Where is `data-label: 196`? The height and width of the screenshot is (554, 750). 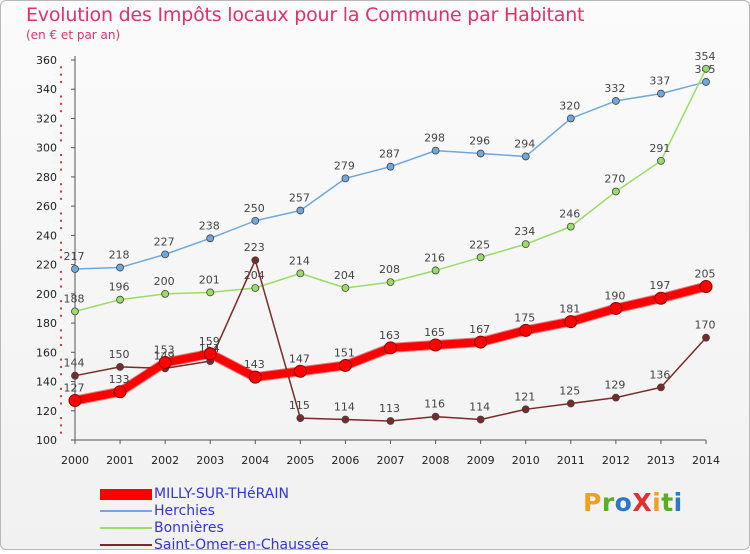 data-label: 196 is located at coordinates (119, 287).